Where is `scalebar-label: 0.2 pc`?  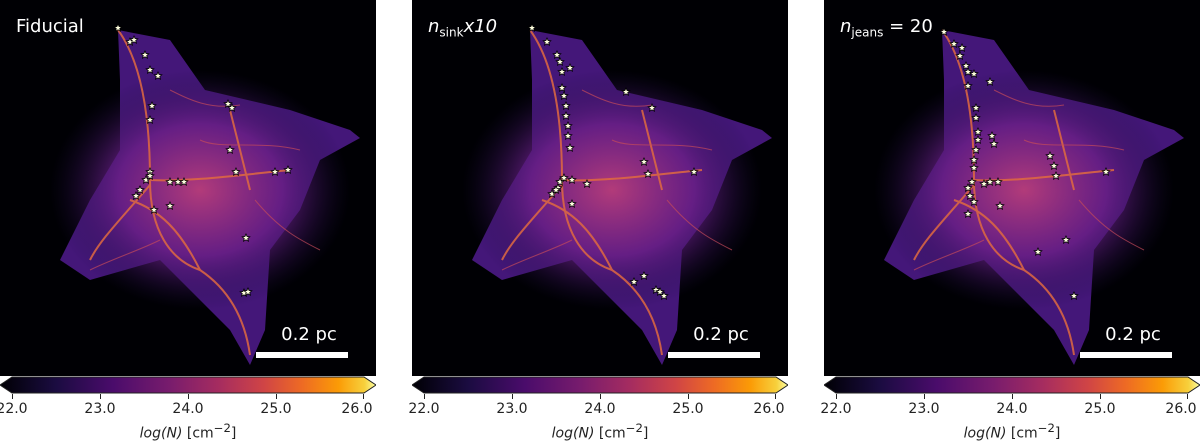 scalebar-label: 0.2 pc is located at coordinates (721, 334).